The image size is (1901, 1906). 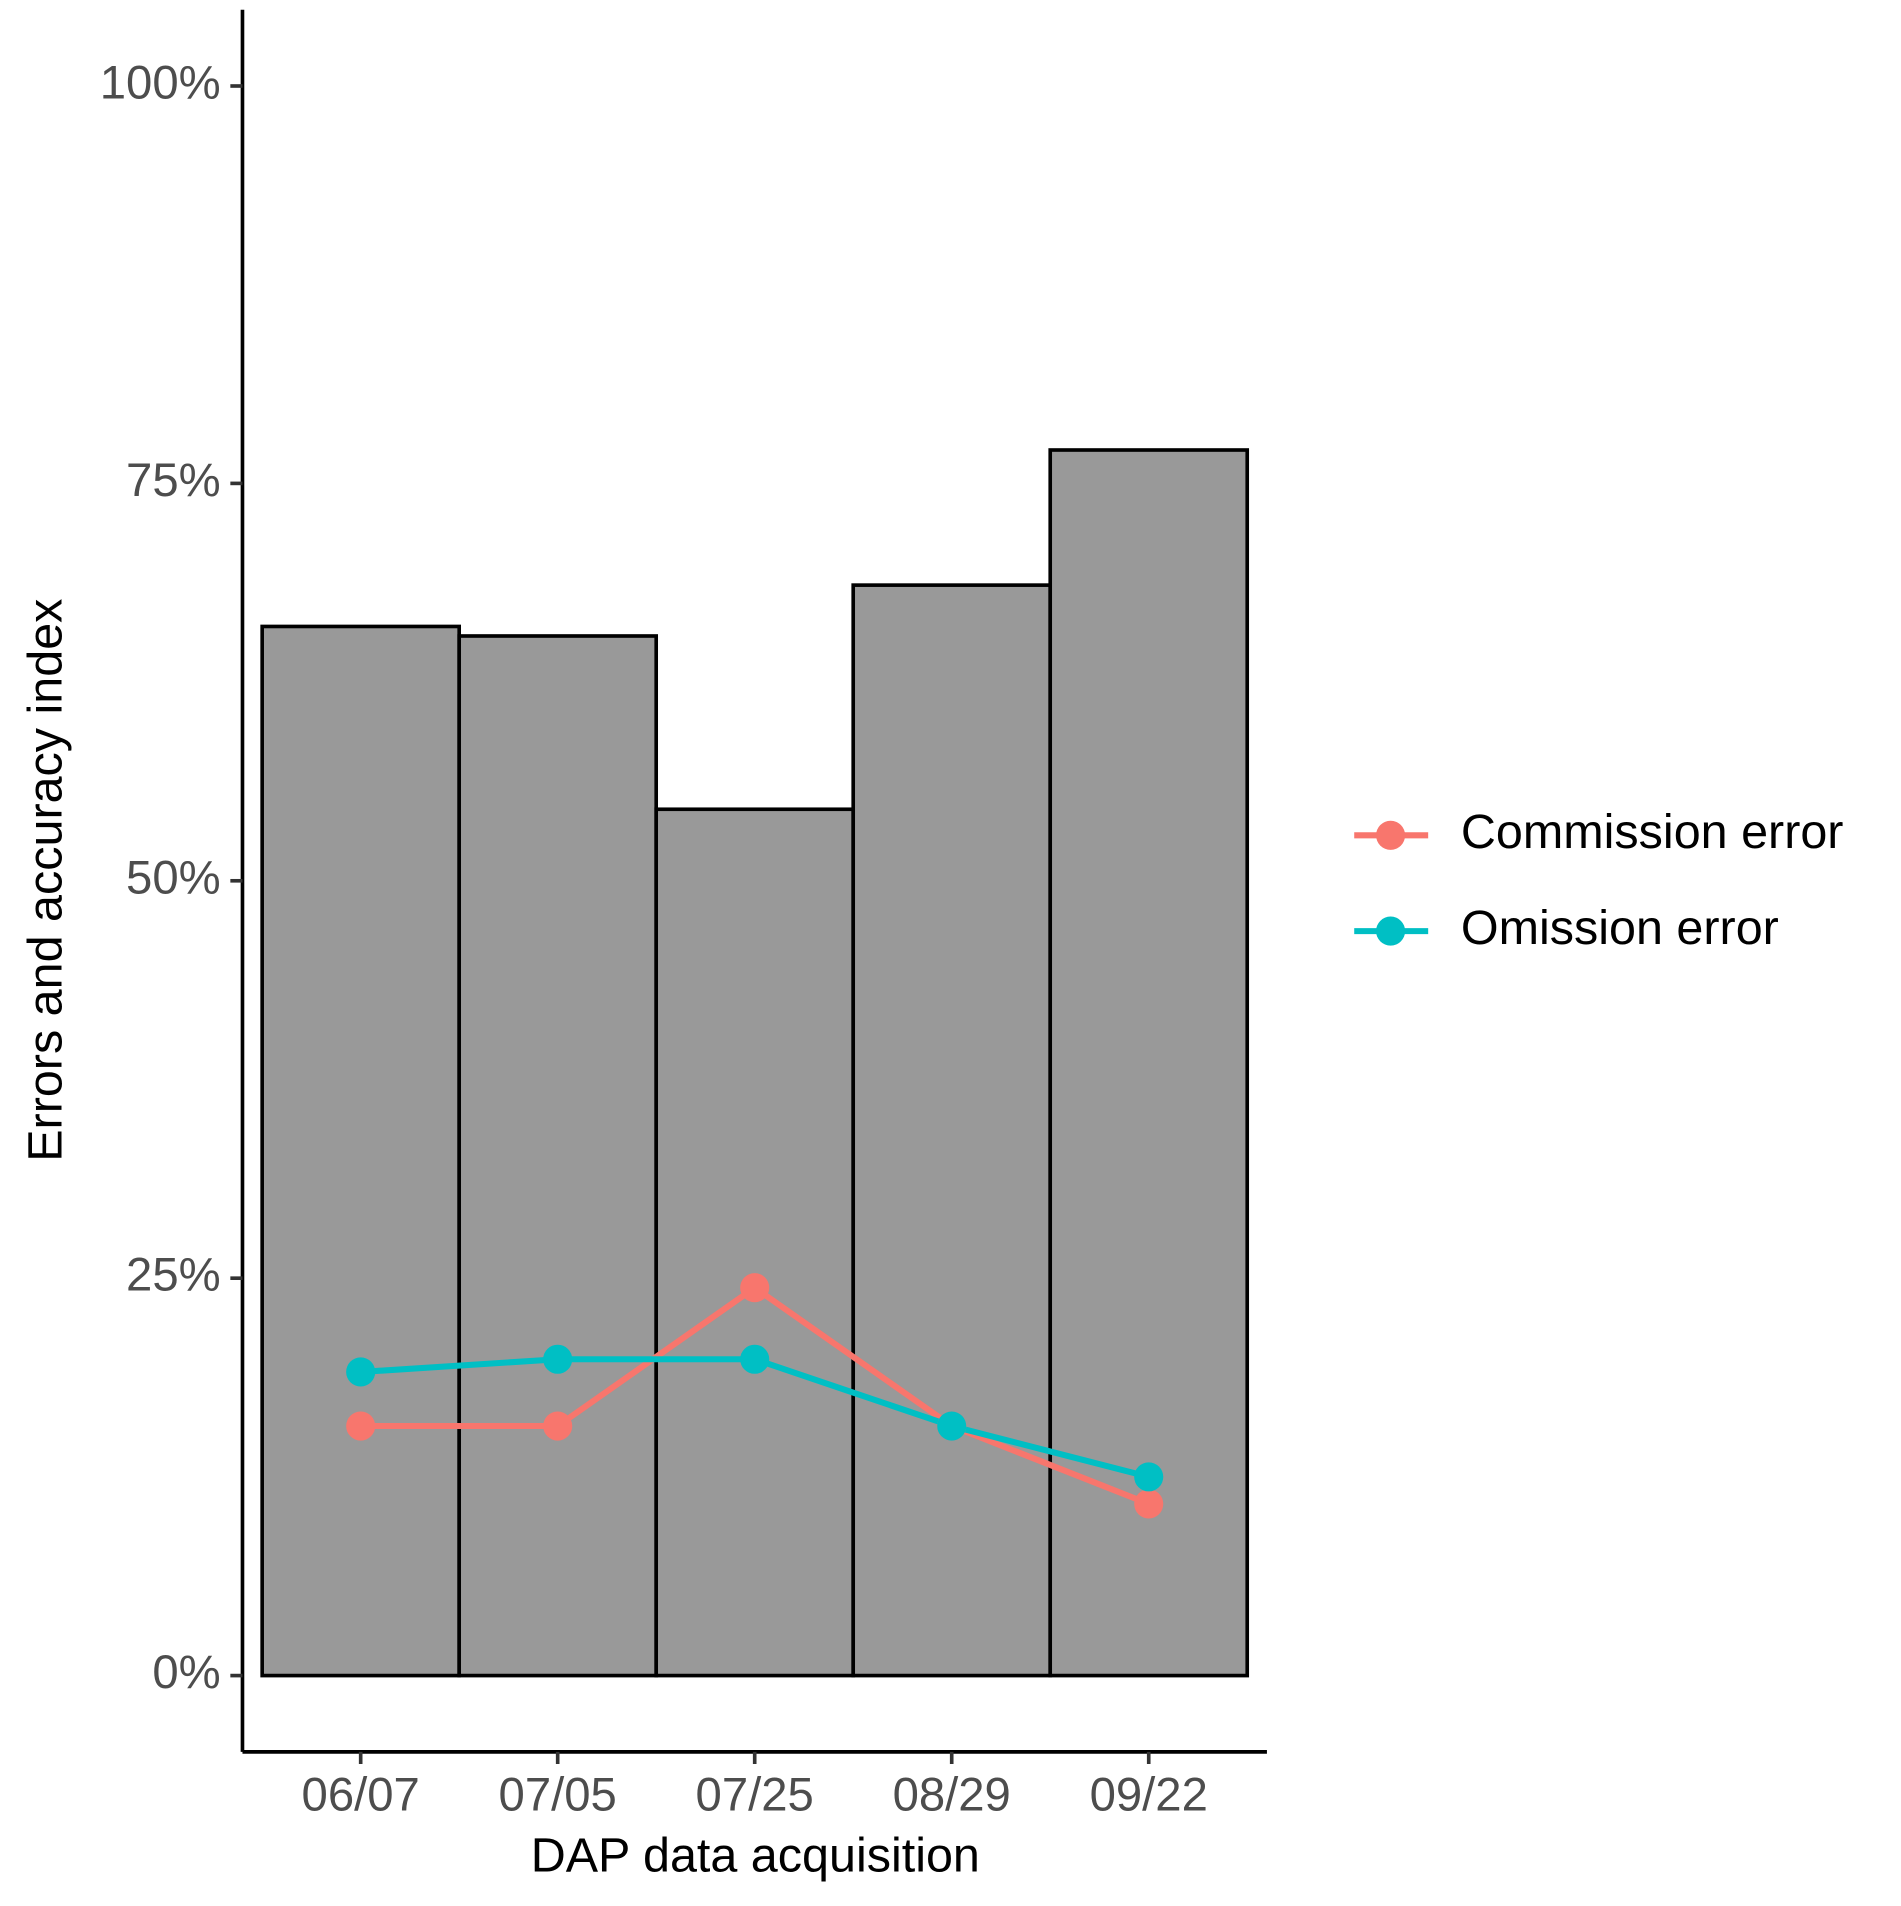 I want to click on y-tick-label: 50%, so click(x=173, y=877).